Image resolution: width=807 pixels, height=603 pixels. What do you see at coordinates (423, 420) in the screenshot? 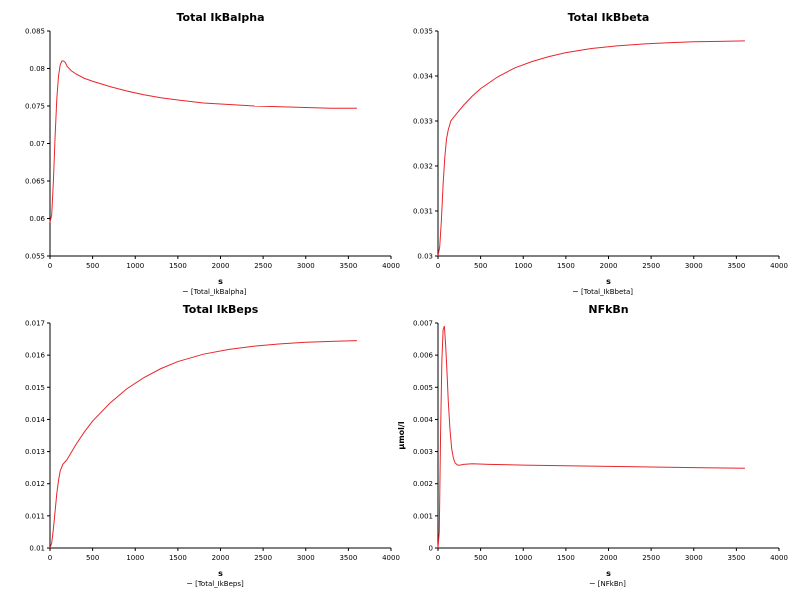
I see `y-tick-label: 0.004` at bounding box center [423, 420].